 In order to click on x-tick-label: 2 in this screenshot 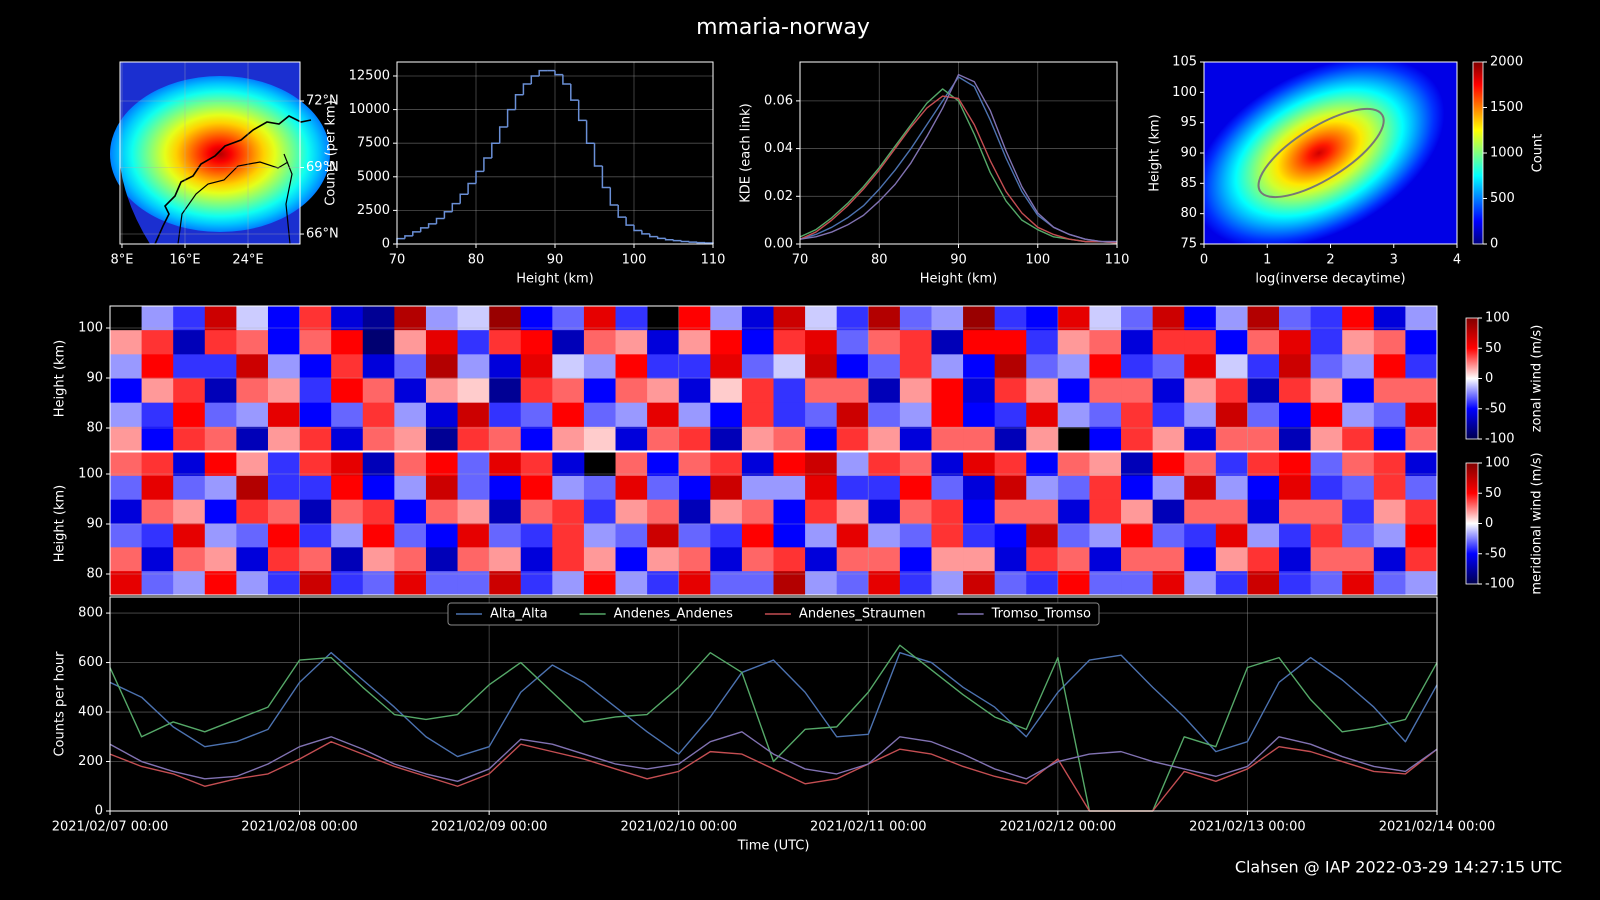, I will do `click(1330, 260)`.